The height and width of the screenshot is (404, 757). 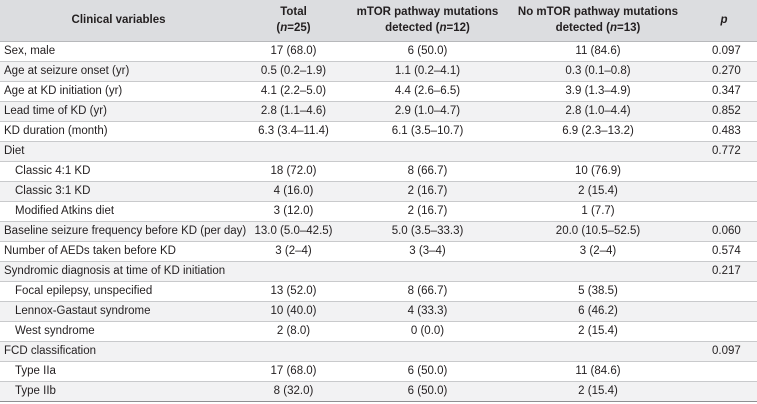 I want to click on table-row: Diet 0.772, so click(x=378, y=151).